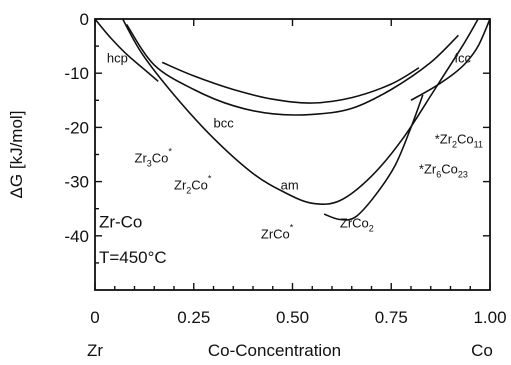 The width and height of the screenshot is (511, 365). Describe the element at coordinates (16, 155) in the screenshot. I see `y-axis-label: ΔG [kJ/mol]` at that location.